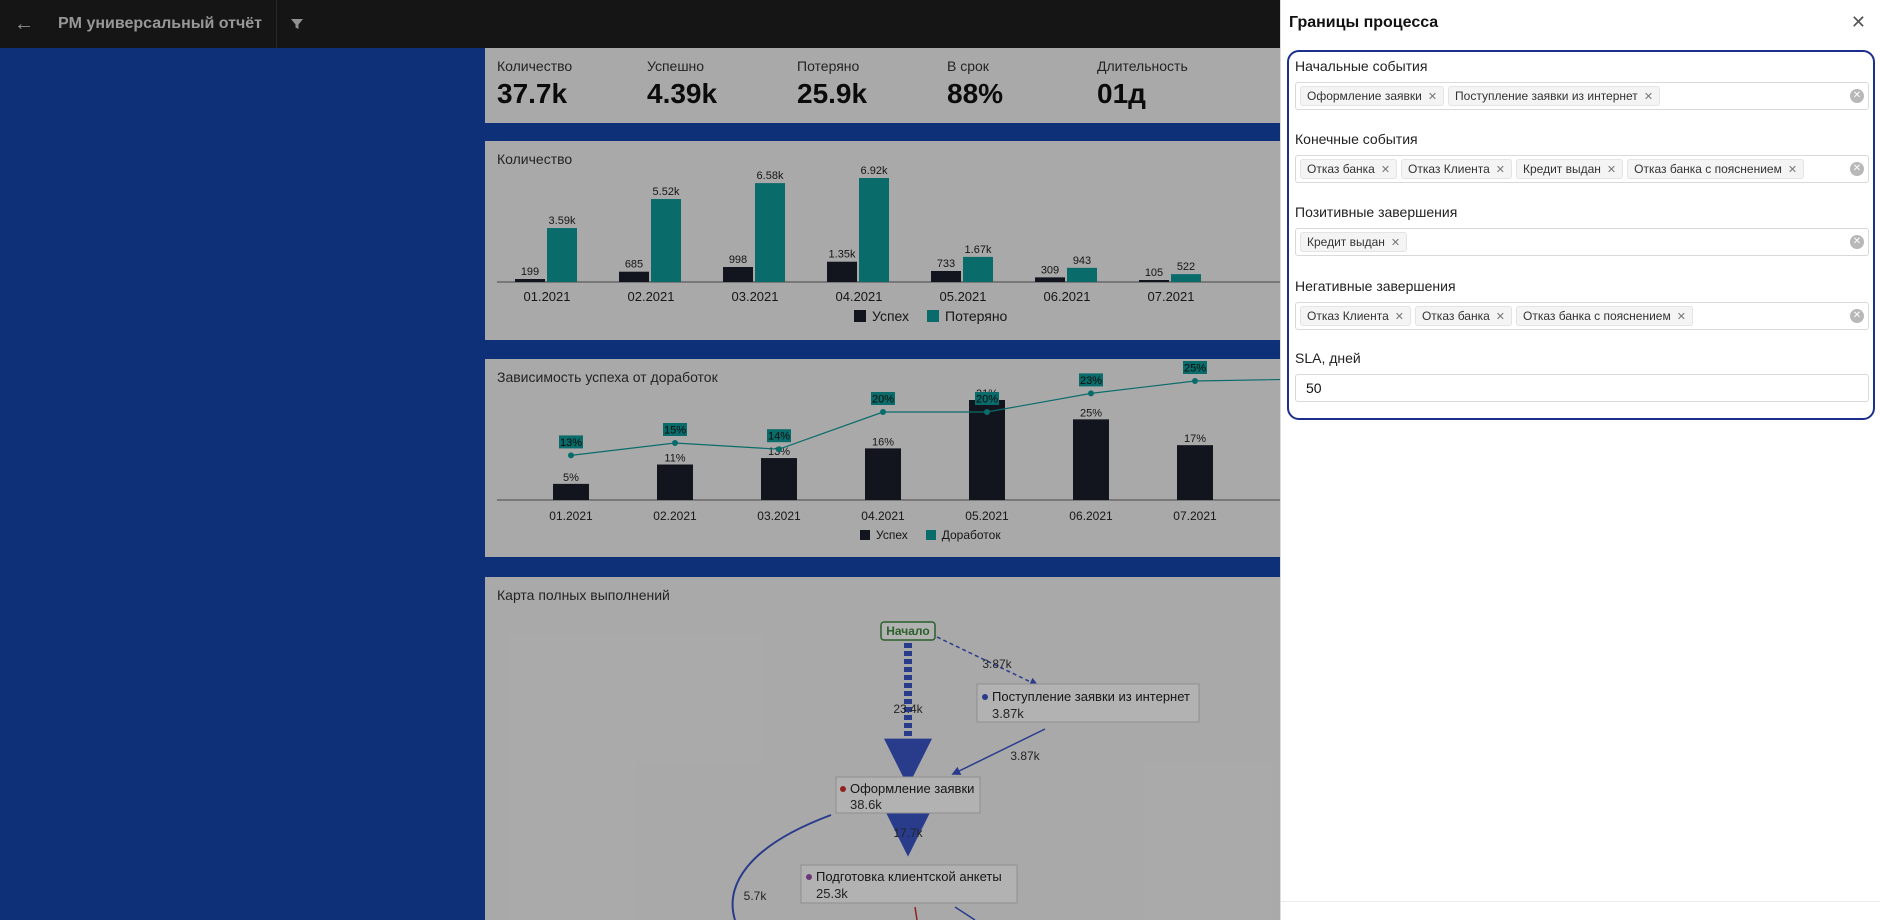  I want to click on field-label: Конечные события, so click(1356, 139).